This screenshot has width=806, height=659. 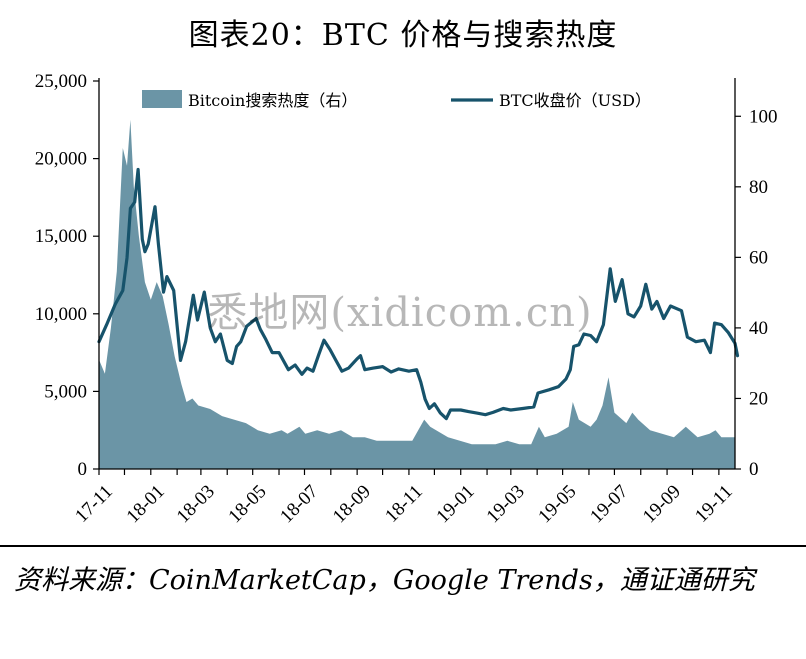 I want to click on source-divider, so click(x=403, y=546).